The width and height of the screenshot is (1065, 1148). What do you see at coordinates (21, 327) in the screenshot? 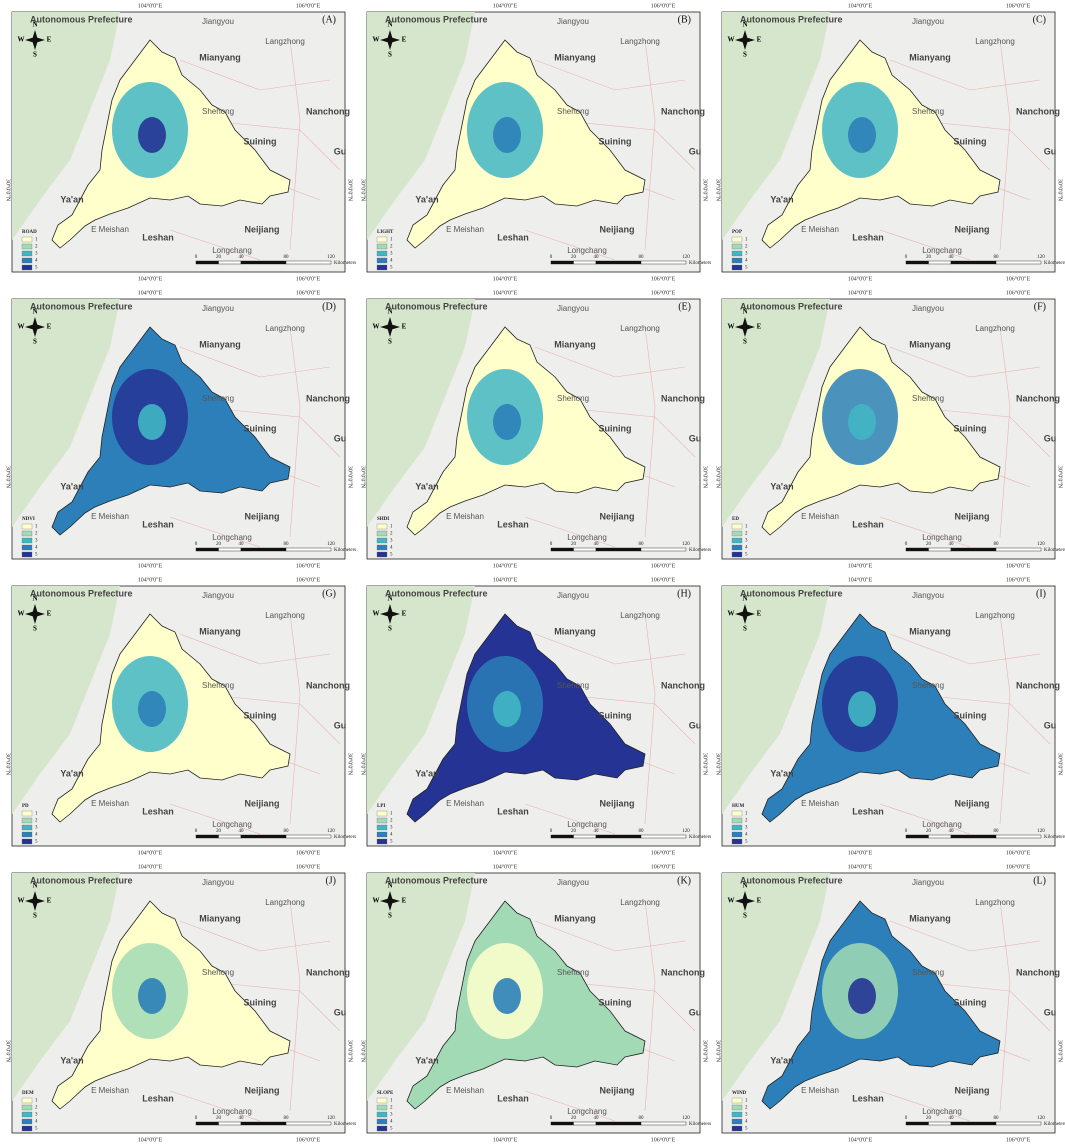
I see `compass-letter: W` at bounding box center [21, 327].